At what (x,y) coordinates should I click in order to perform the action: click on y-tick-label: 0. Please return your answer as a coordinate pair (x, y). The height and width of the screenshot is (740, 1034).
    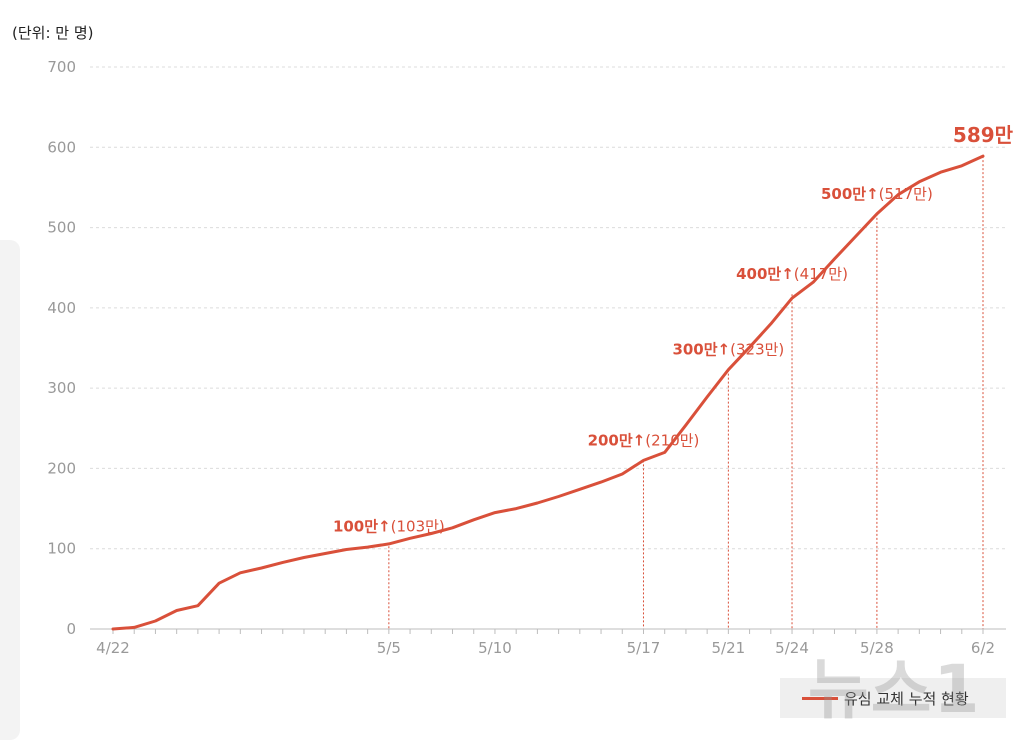
    Looking at the image, I should click on (71, 629).